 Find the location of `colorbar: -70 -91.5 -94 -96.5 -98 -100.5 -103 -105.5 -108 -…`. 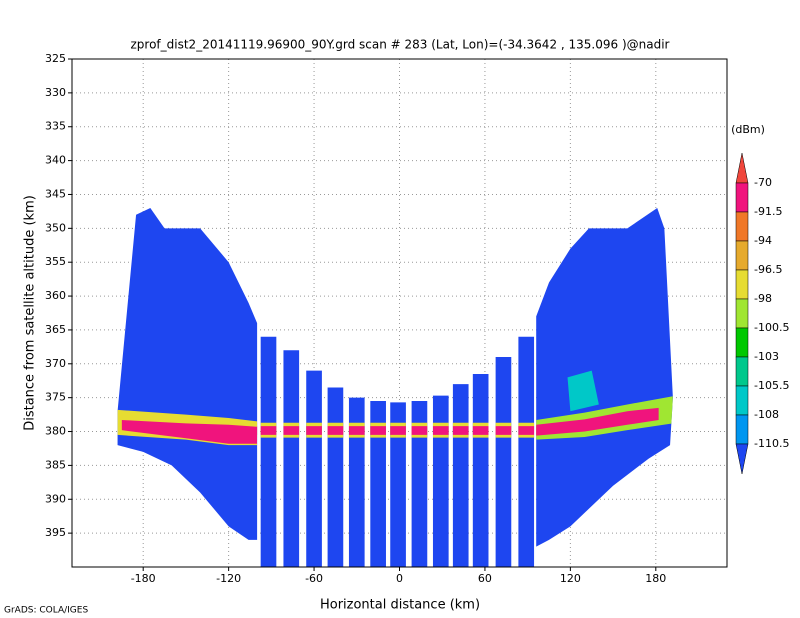

colorbar: -70 -91.5 -94 -96.5 -98 -100.5 -103 -105.5 -108 -… is located at coordinates (762, 313).